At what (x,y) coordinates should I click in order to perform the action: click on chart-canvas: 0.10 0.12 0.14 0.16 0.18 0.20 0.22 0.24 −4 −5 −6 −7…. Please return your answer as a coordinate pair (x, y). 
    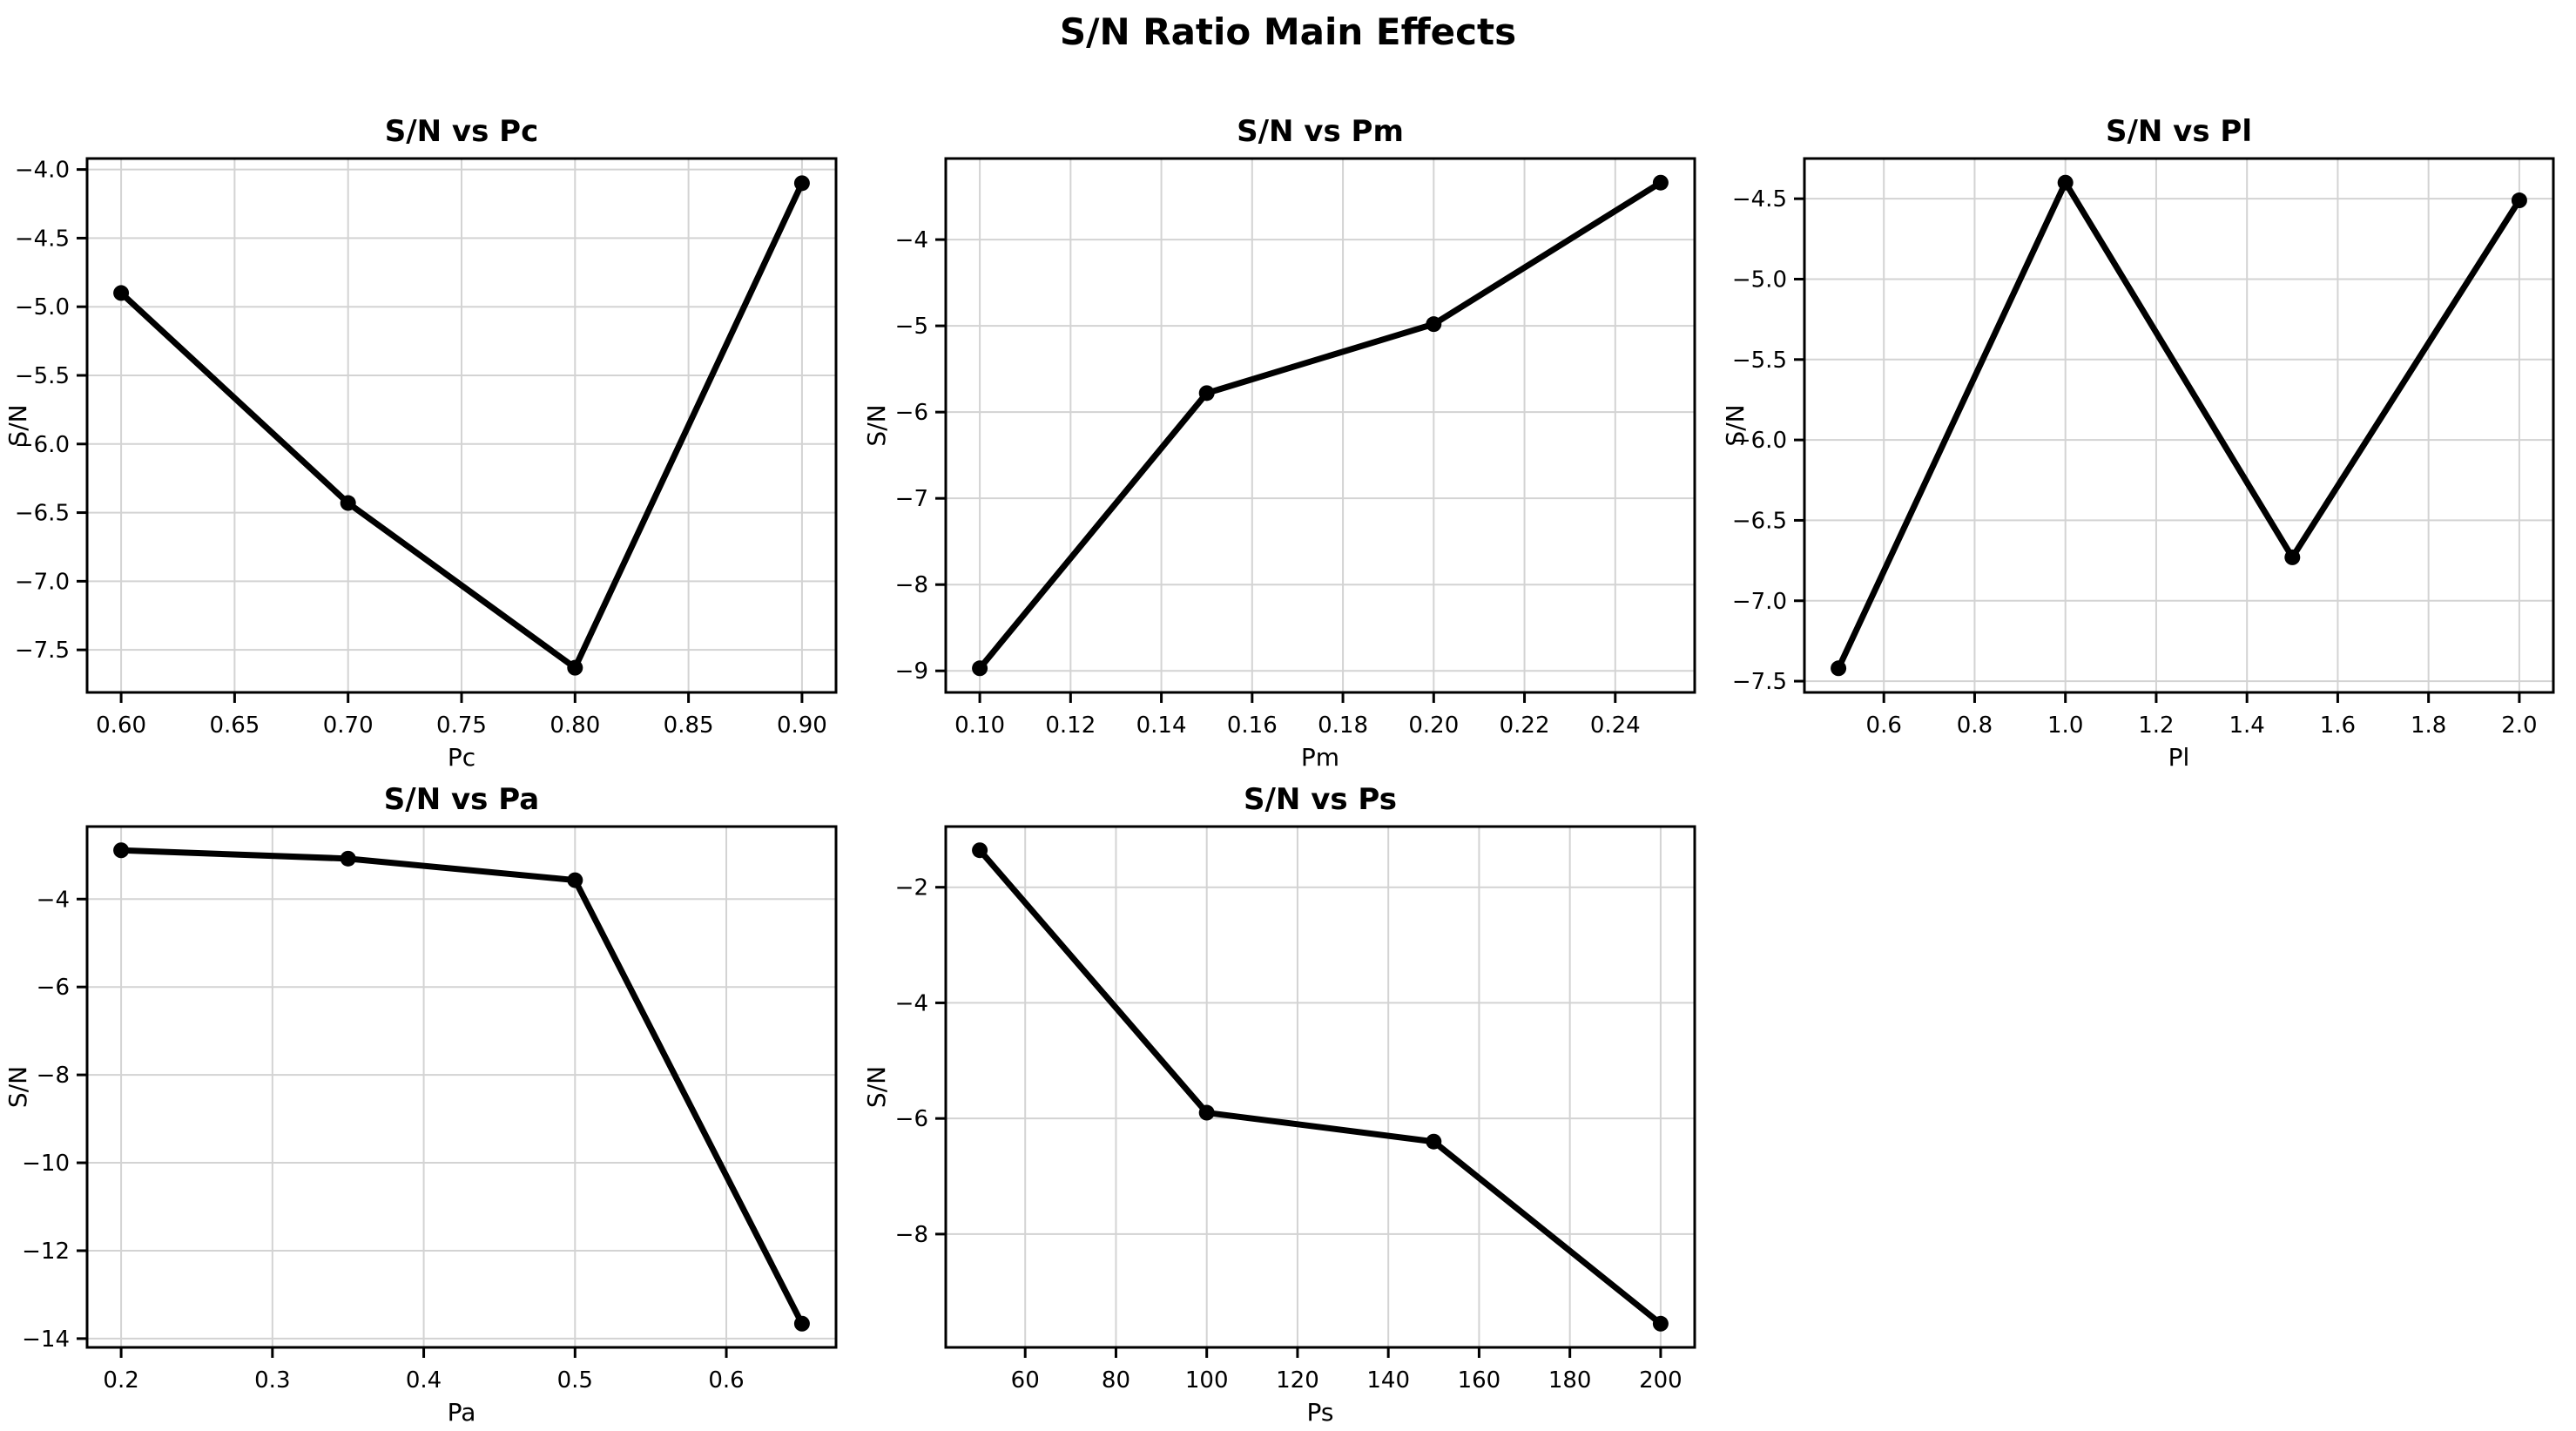
    Looking at the image, I should click on (1279, 440).